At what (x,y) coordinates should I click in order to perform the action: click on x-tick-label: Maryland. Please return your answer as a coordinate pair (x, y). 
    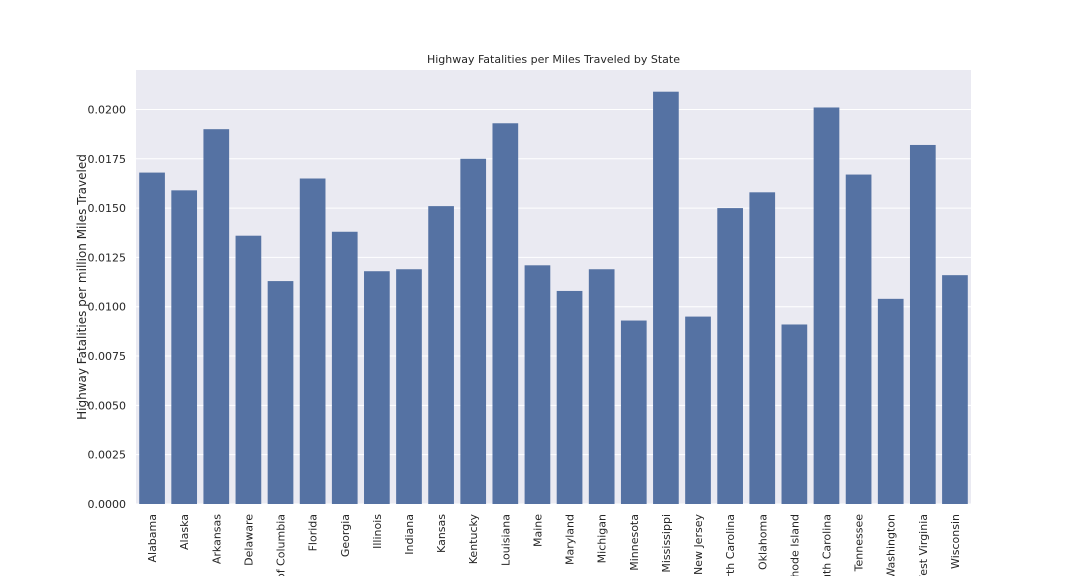
    Looking at the image, I should click on (570, 539).